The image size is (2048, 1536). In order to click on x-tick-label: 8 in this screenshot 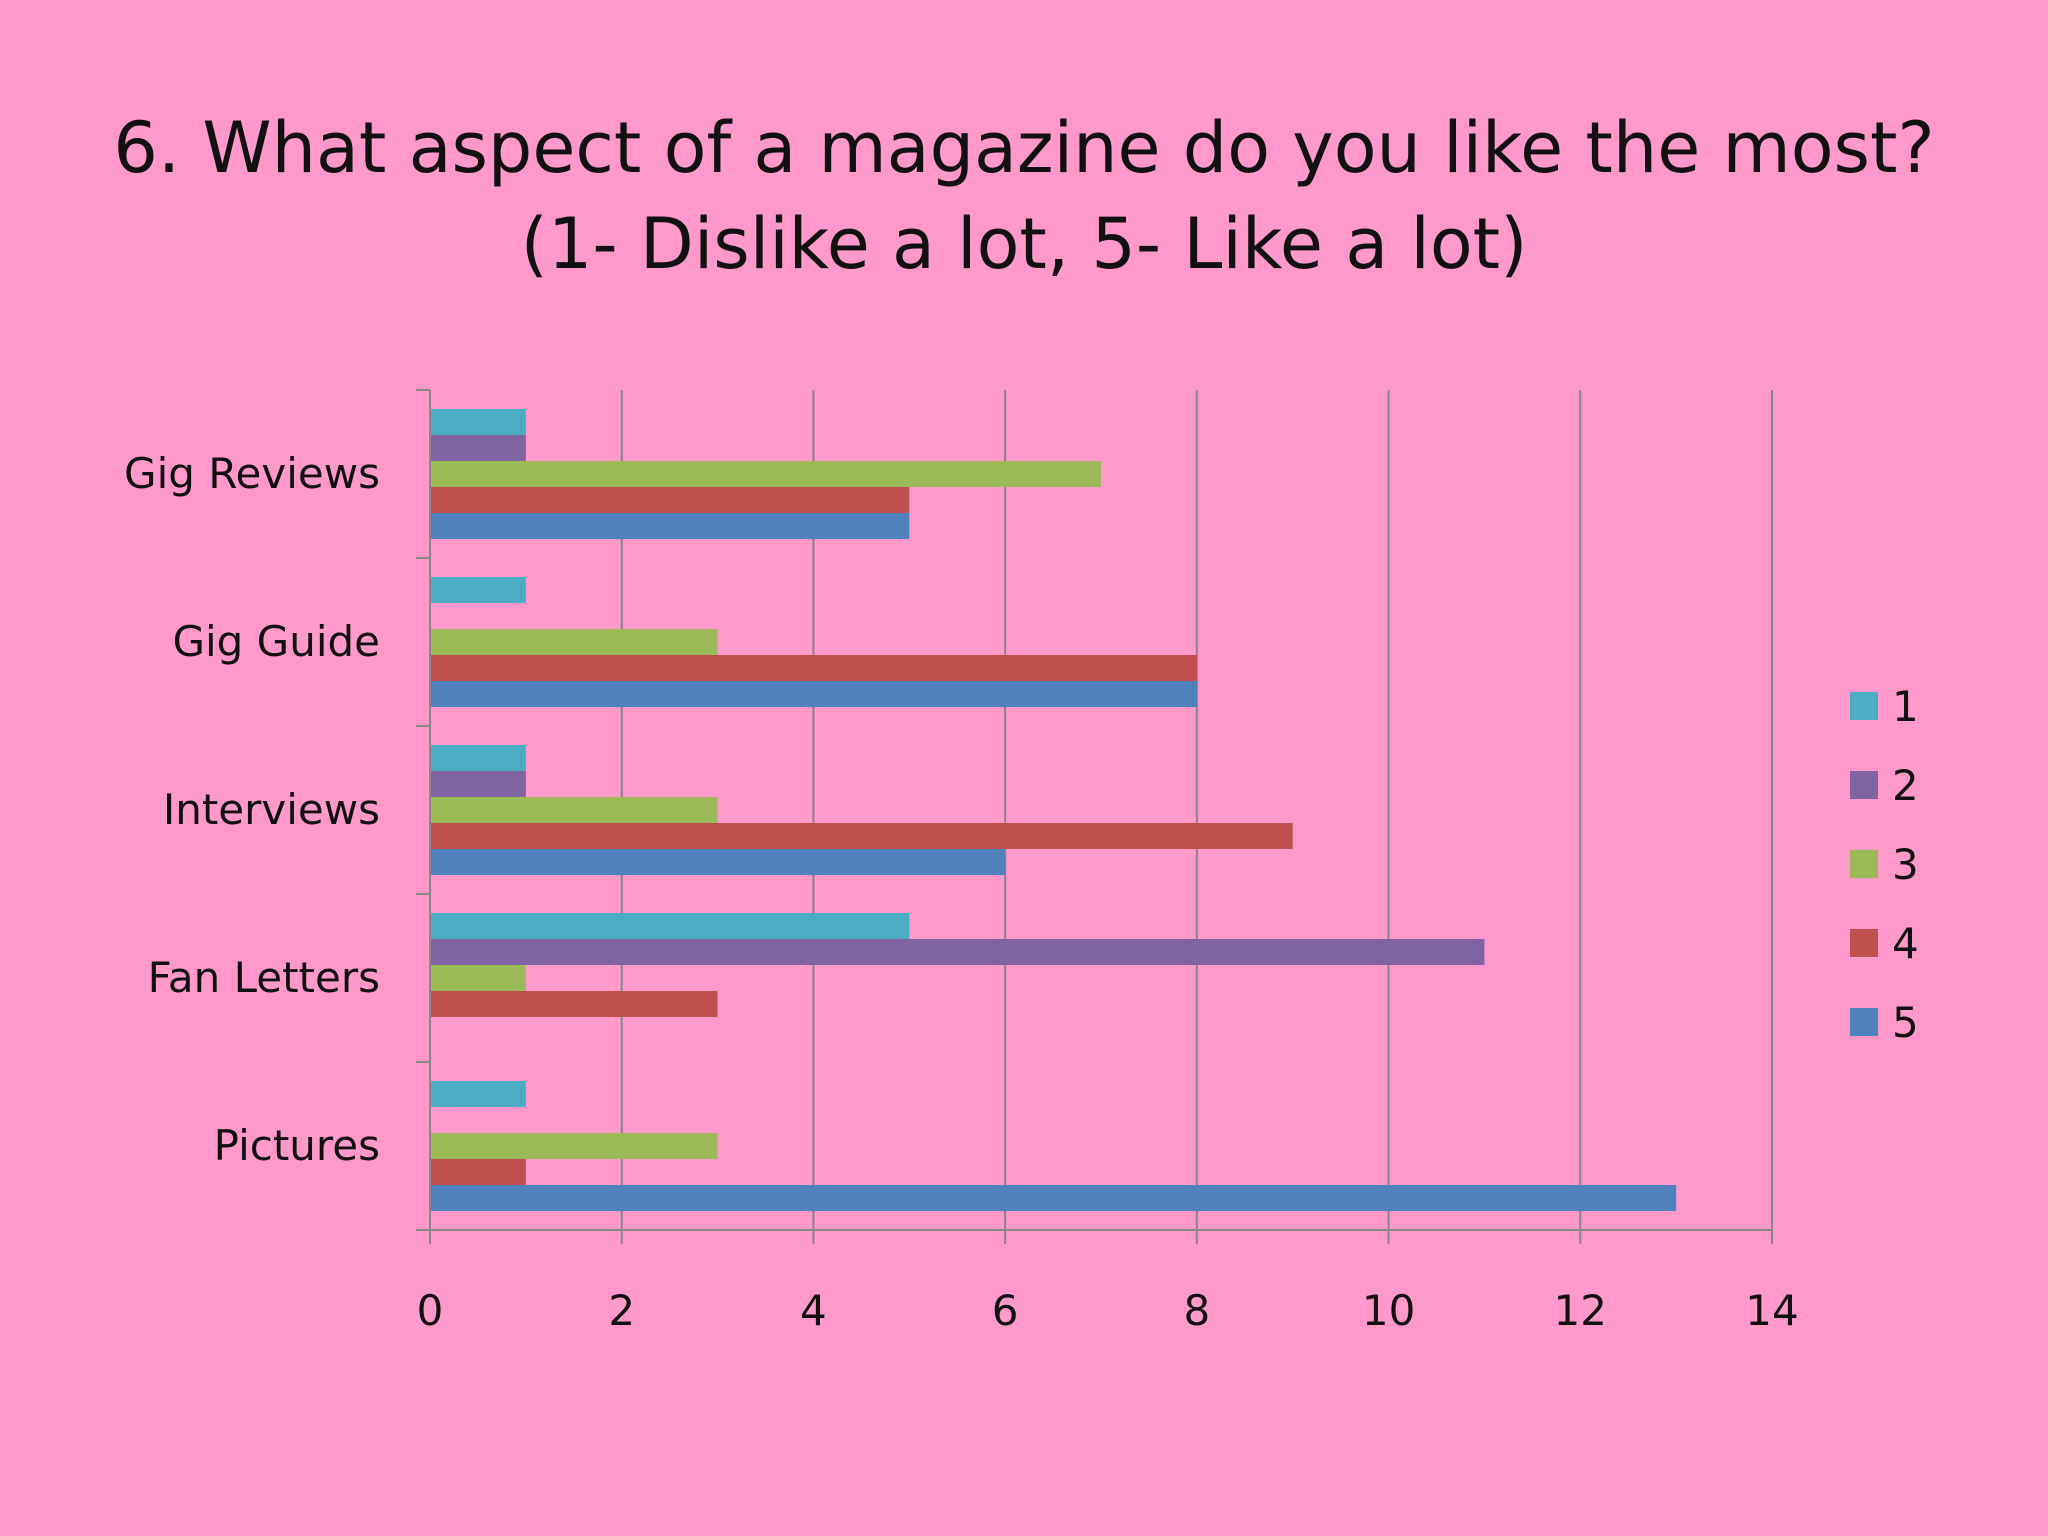, I will do `click(1196, 1310)`.